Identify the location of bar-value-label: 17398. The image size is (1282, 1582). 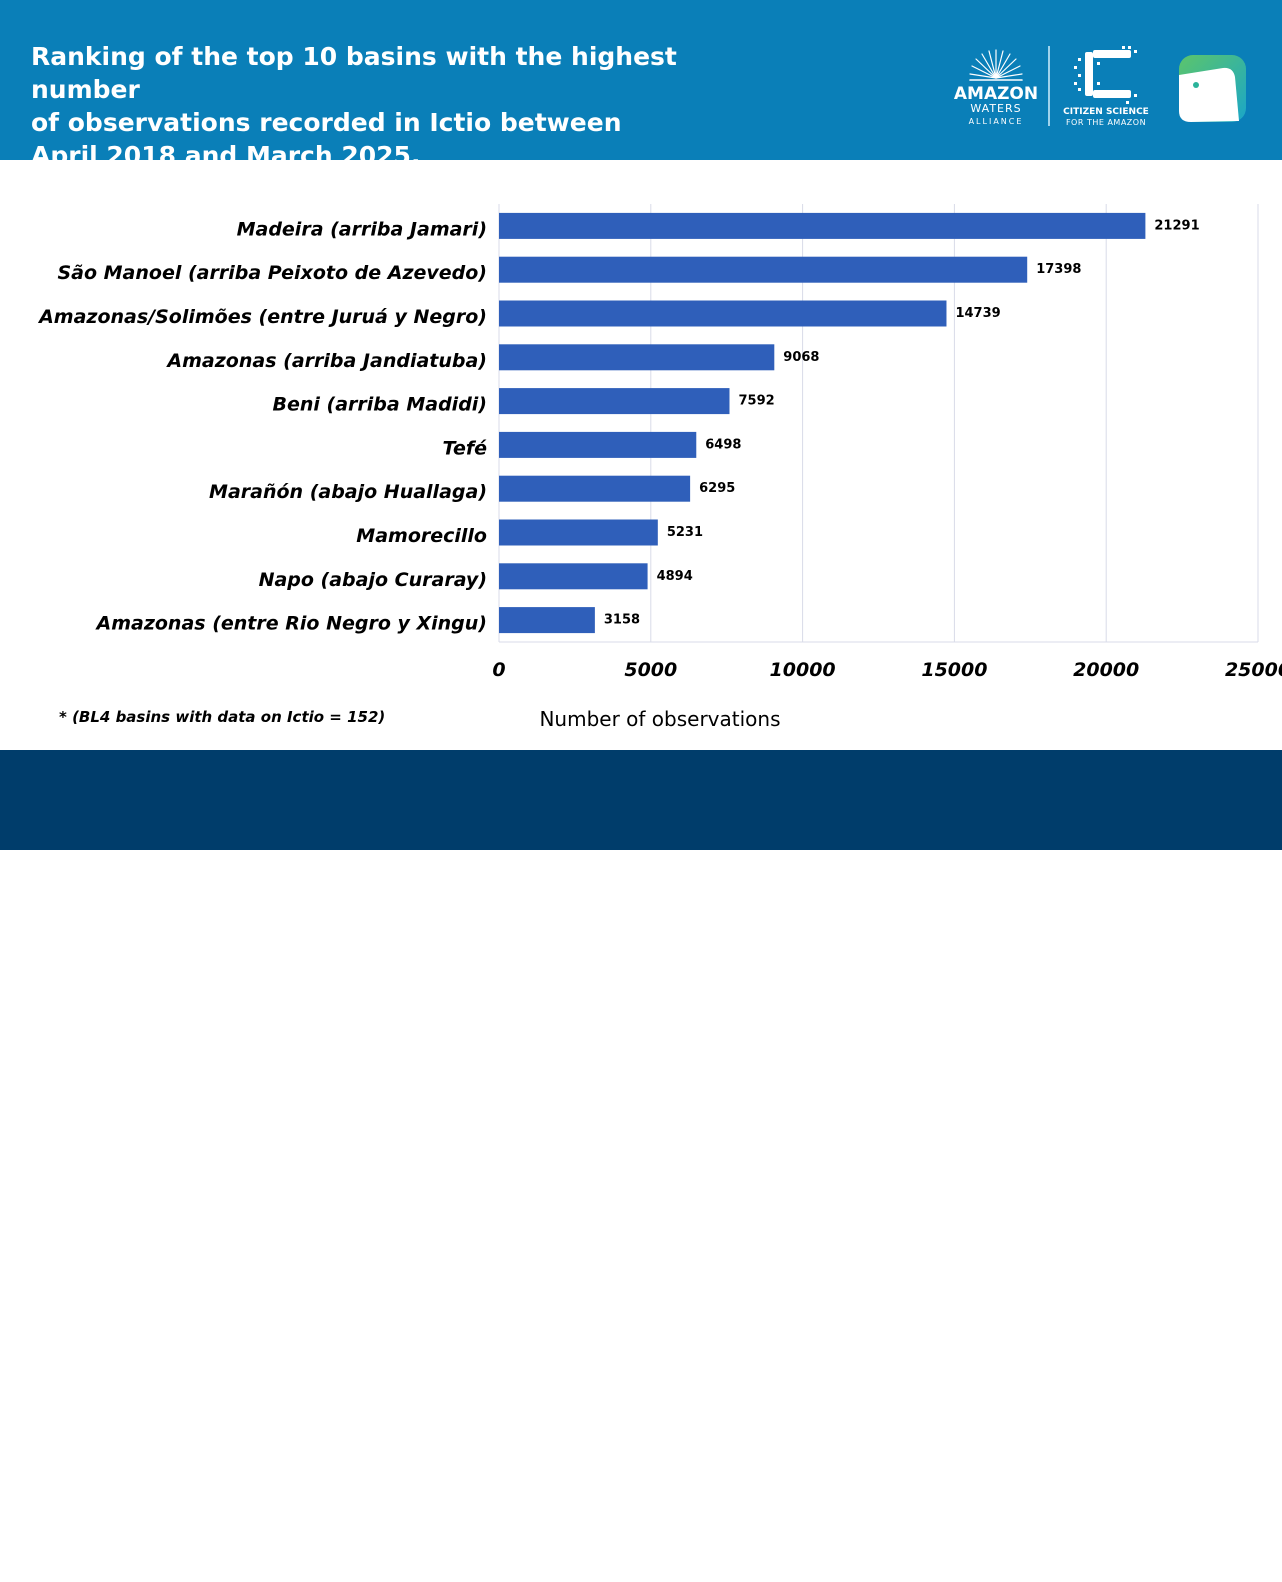
(1058, 269).